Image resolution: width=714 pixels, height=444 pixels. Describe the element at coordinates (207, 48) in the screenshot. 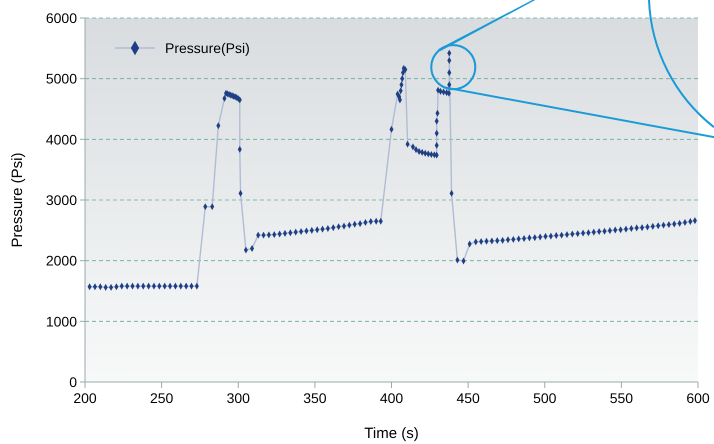

I see `legend-label: Pressure(Psi)` at that location.